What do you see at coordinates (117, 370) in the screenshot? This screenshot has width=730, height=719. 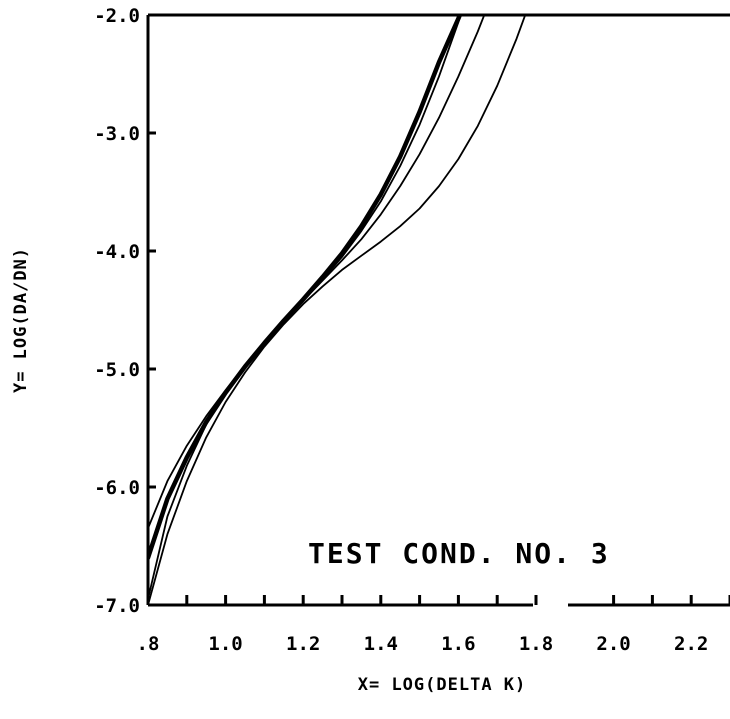 I see `y-tick-label: -5.0` at bounding box center [117, 370].